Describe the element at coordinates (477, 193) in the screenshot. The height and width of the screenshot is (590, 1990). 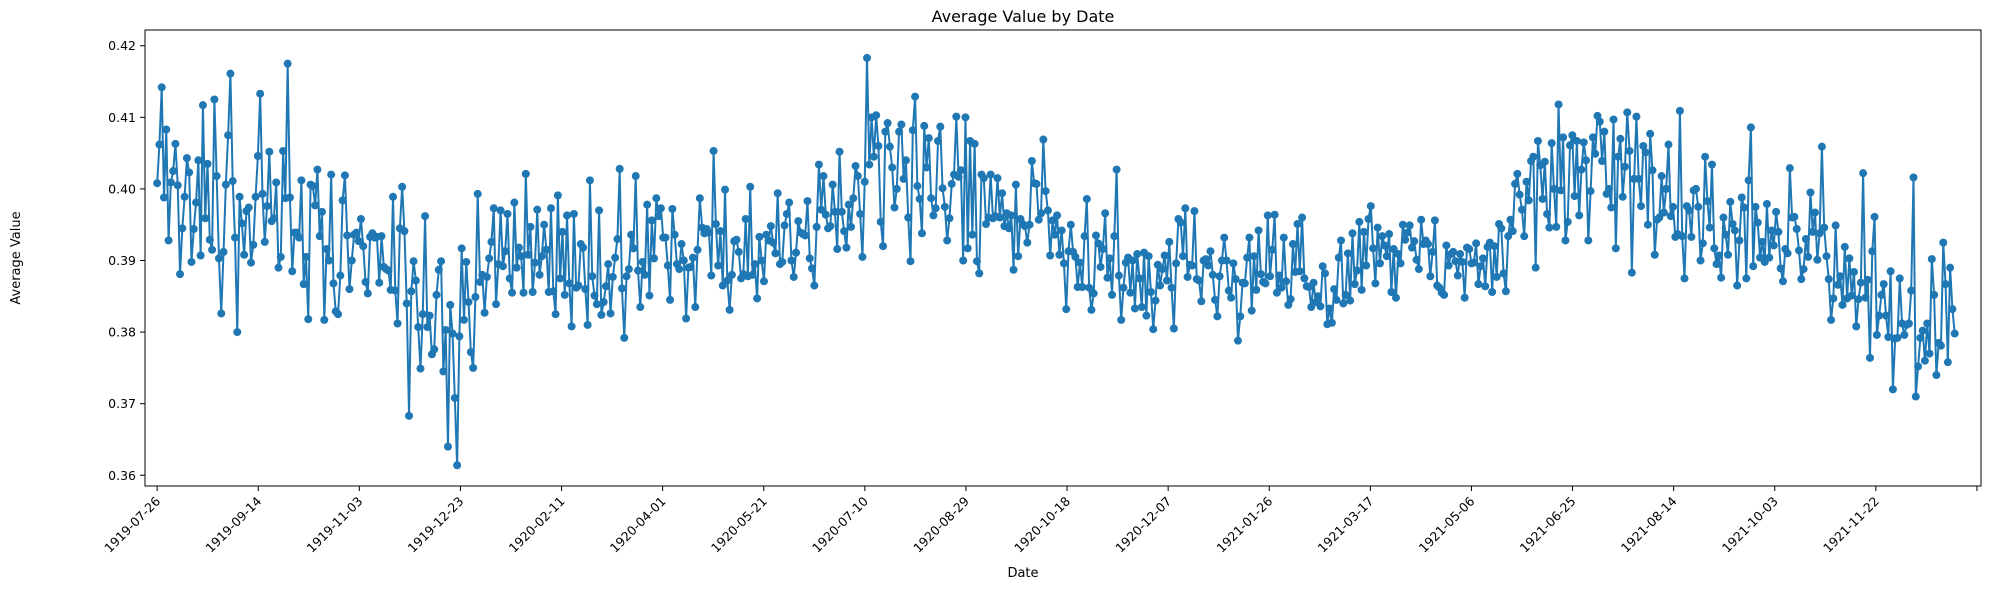
I see `data-point: 1919-12-31: 0.3993` at that location.